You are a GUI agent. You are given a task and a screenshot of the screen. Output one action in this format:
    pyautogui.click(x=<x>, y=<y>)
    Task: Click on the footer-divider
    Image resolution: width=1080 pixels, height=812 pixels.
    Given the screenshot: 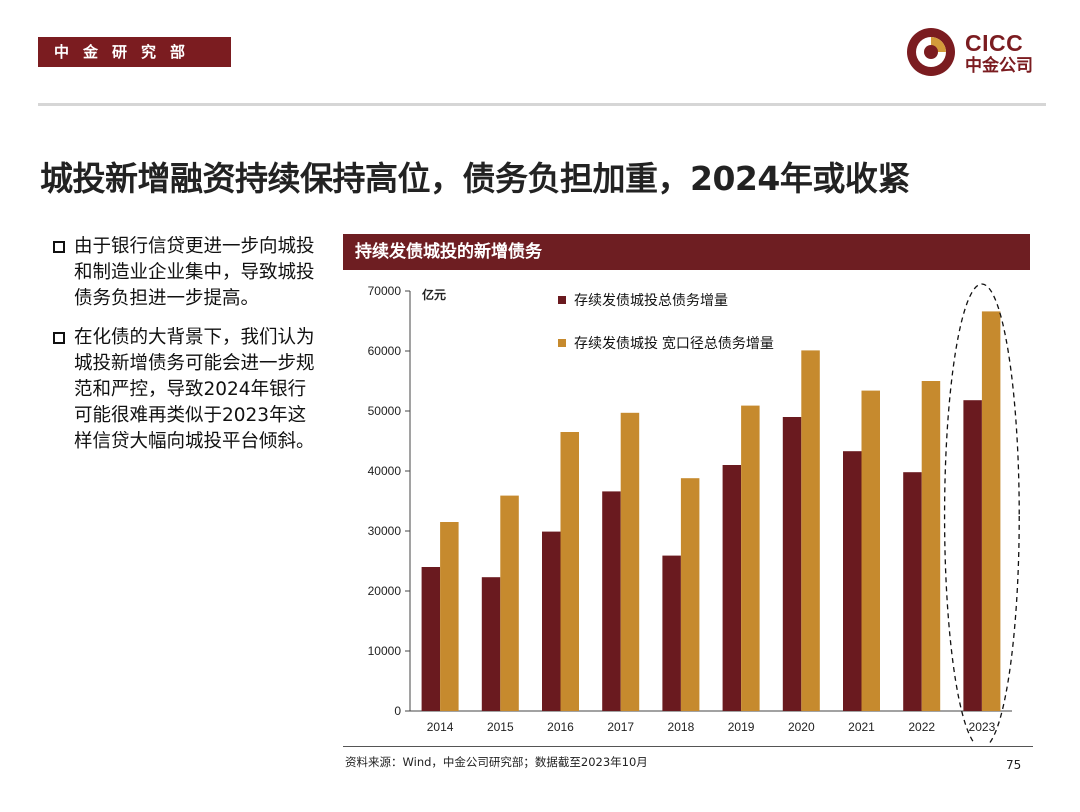 What is the action you would take?
    pyautogui.click(x=688, y=746)
    